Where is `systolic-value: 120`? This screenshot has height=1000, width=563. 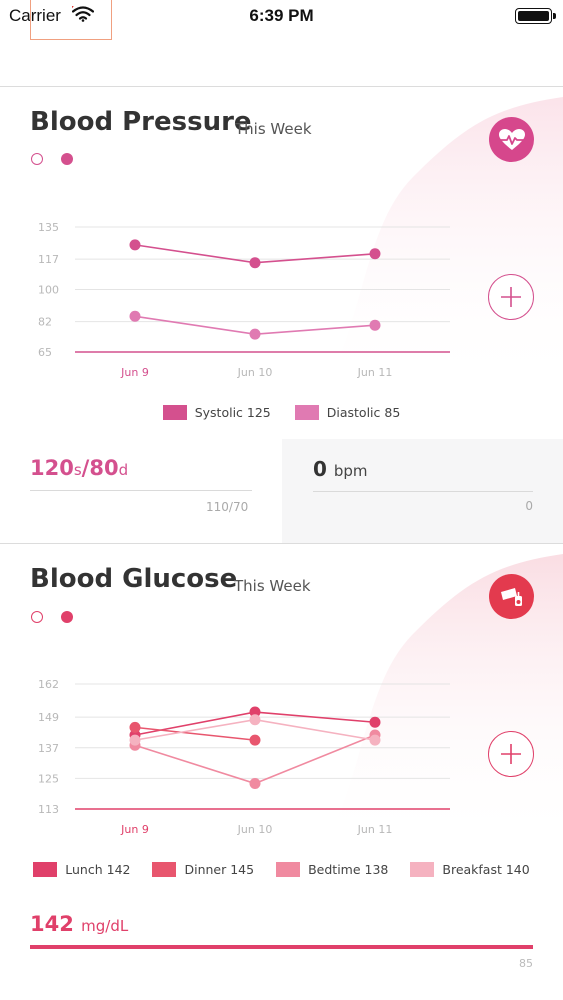
systolic-value: 120 is located at coordinates (52, 468).